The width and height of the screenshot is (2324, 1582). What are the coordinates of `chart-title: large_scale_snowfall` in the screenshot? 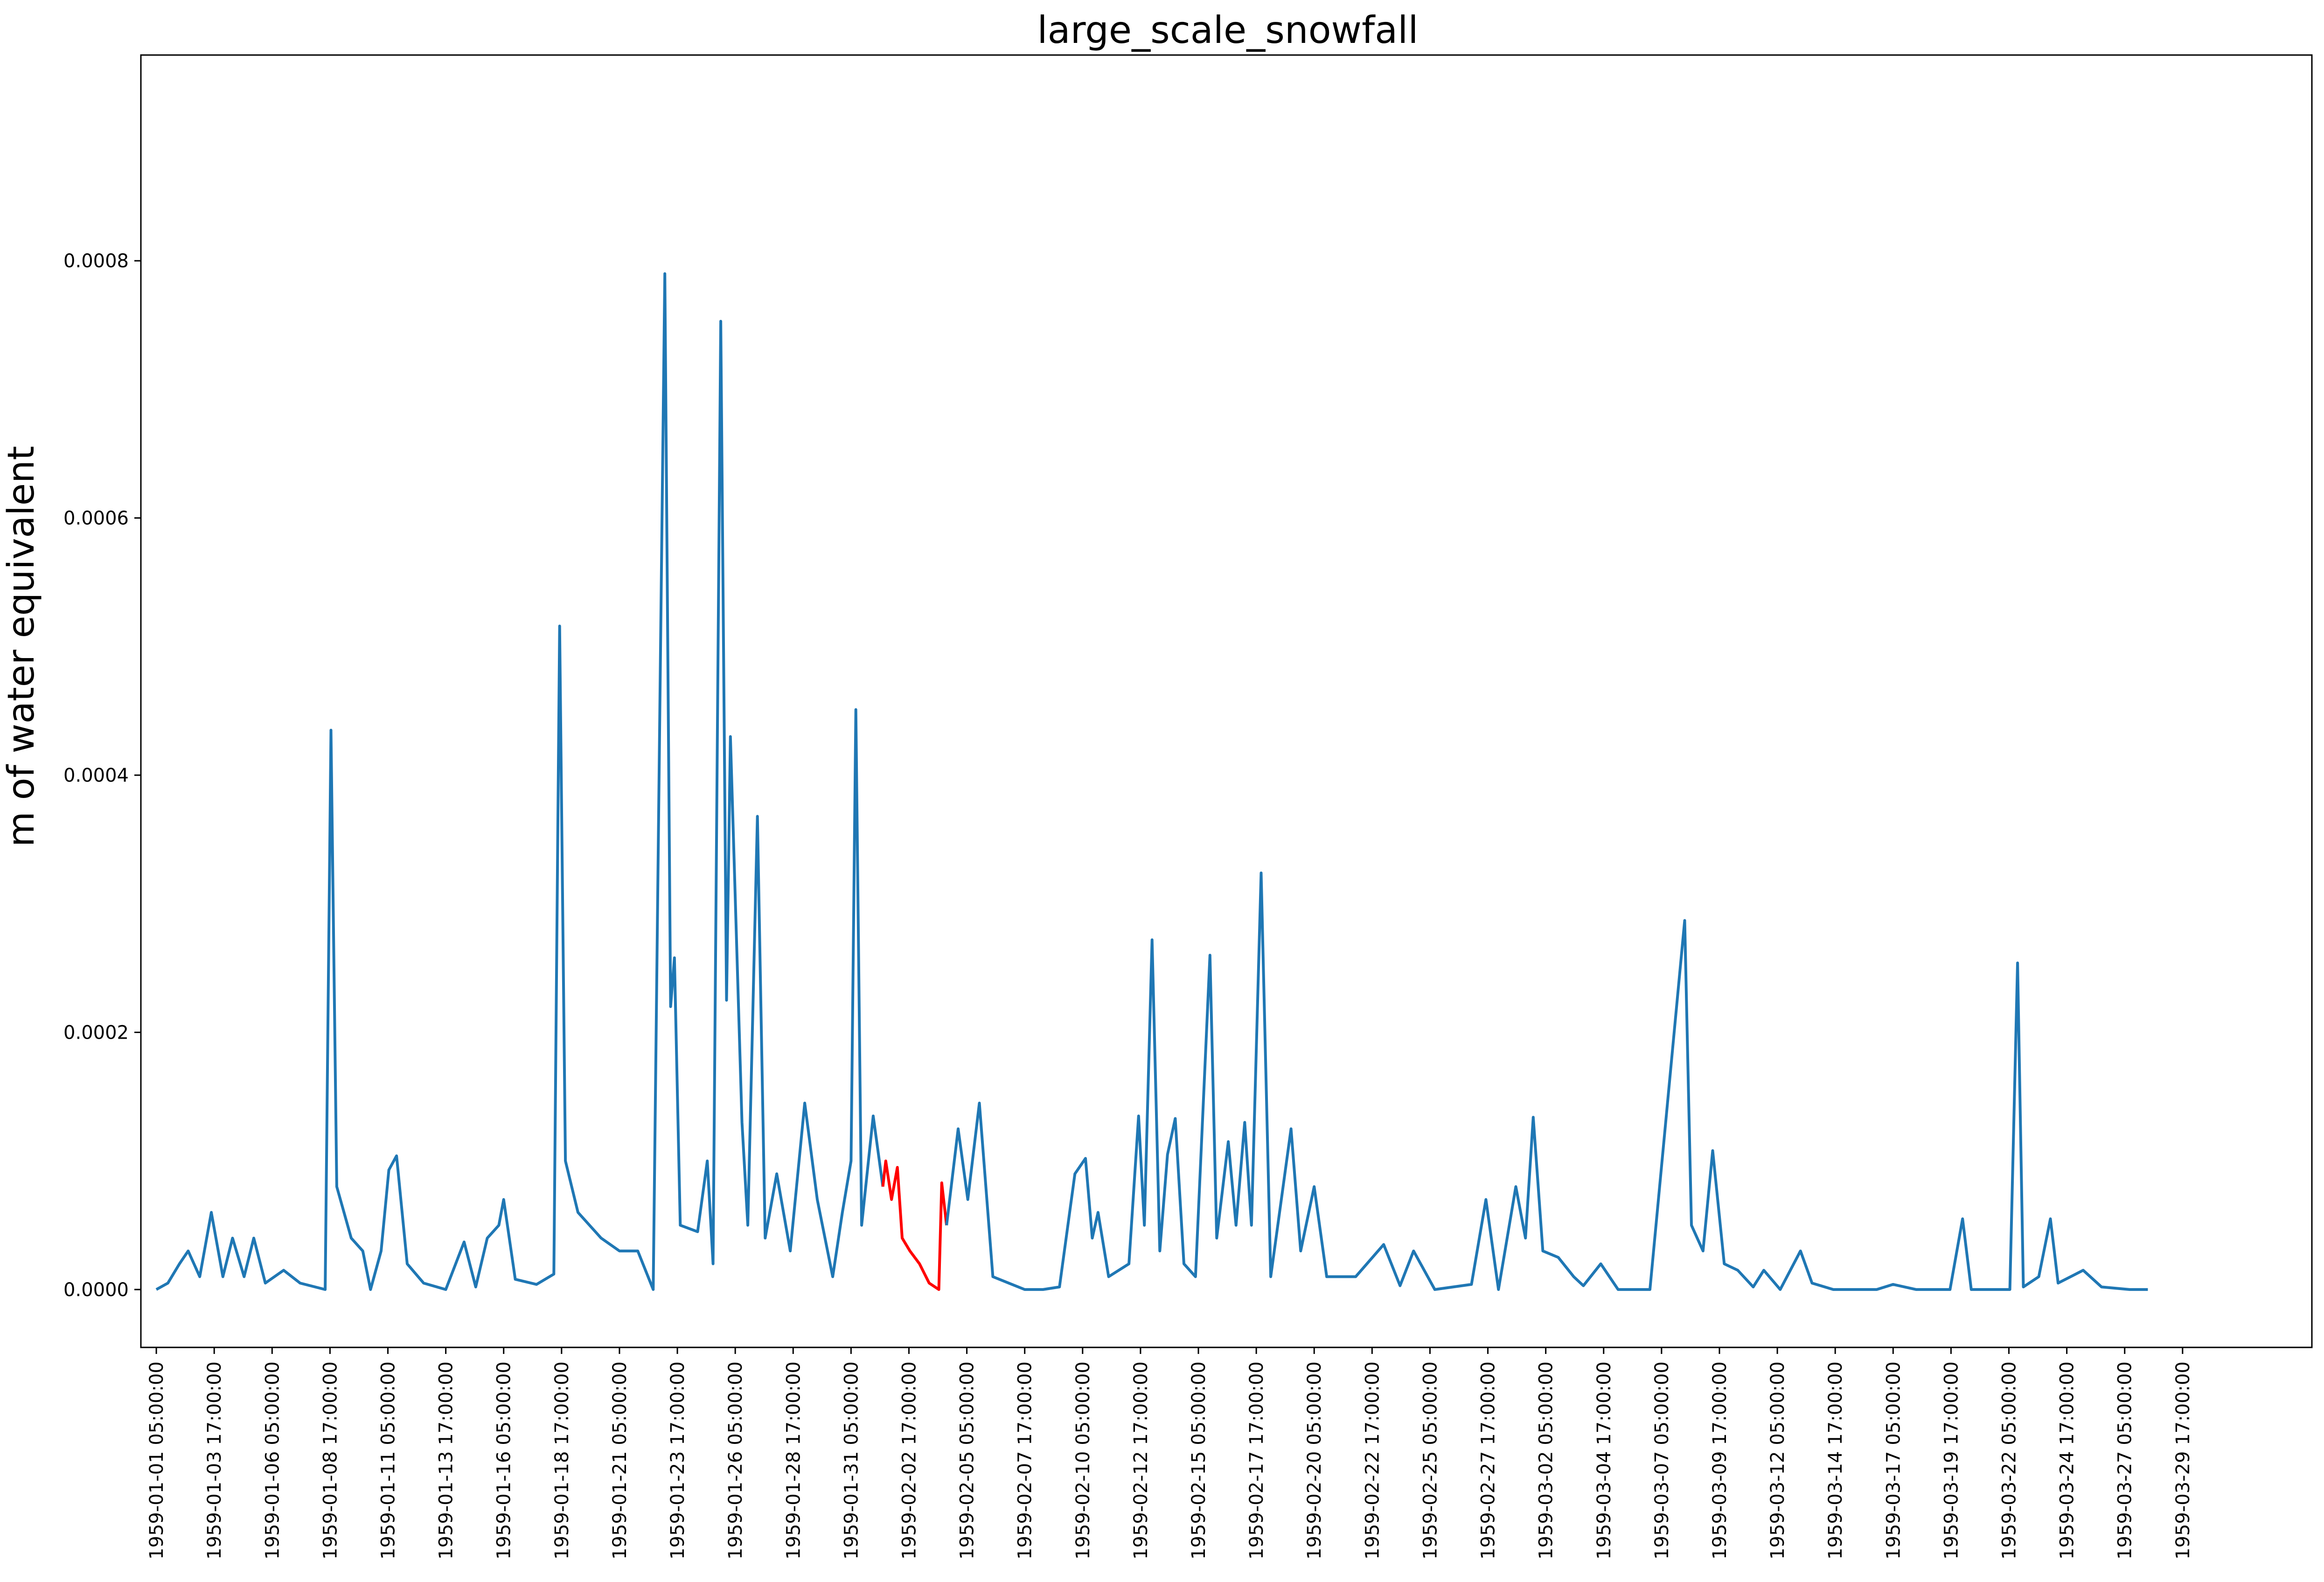 It's located at (1228, 30).